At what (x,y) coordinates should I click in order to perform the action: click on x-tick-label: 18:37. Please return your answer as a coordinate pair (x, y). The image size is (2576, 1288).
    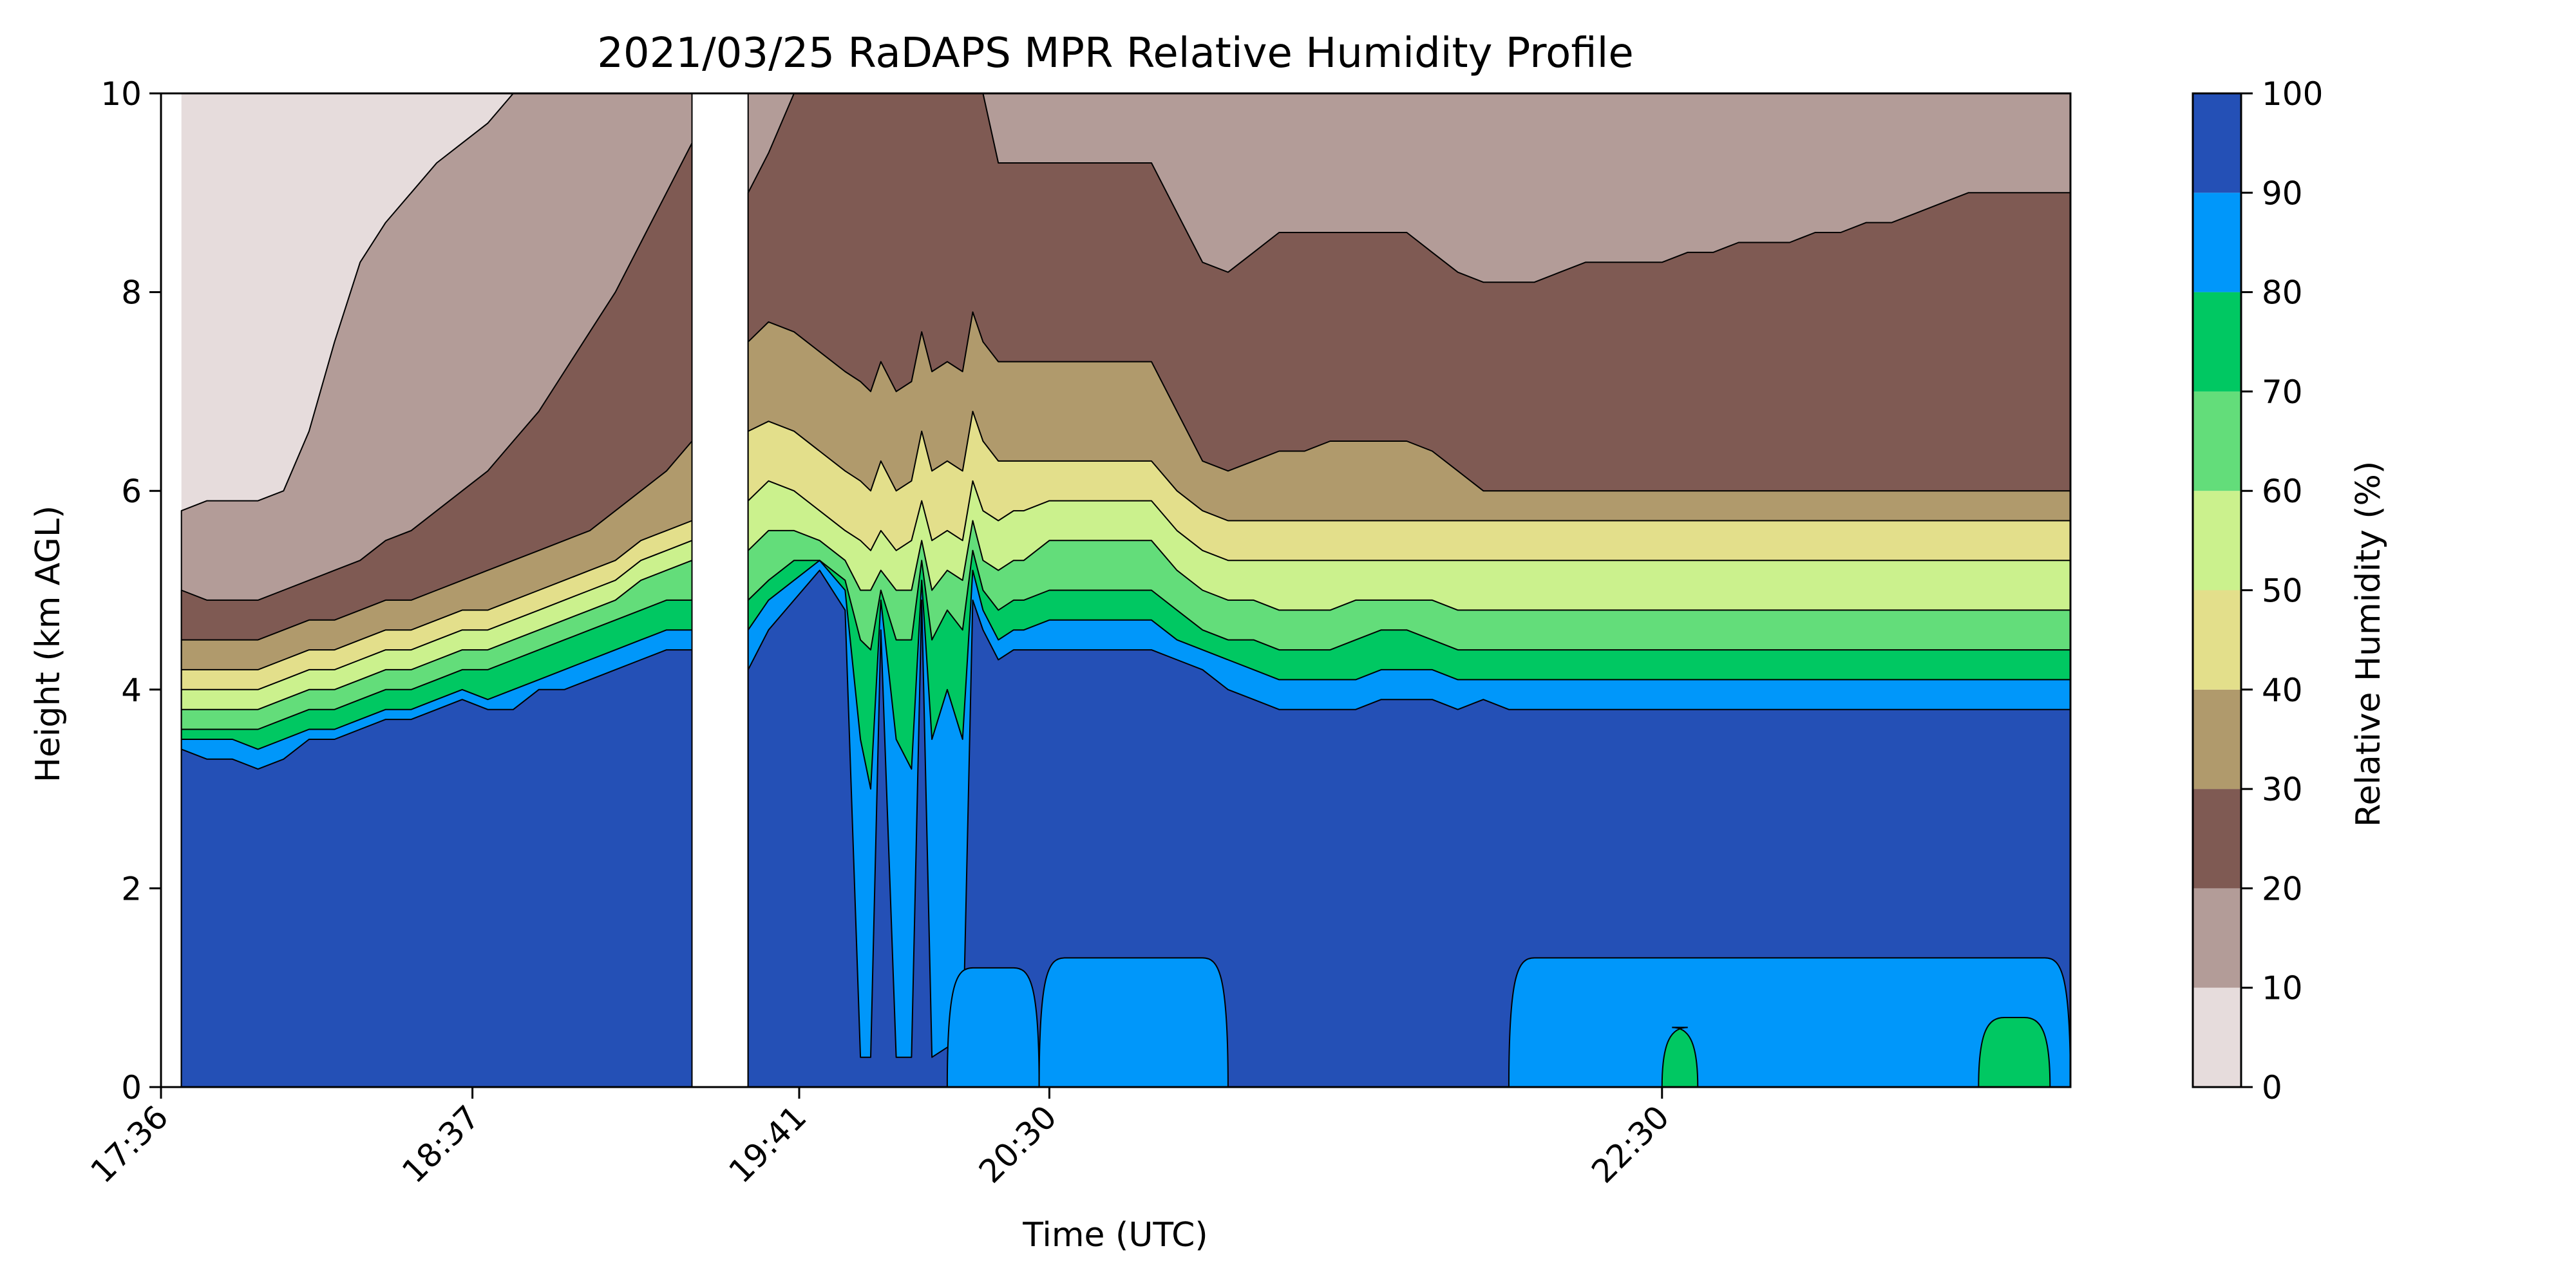
    Looking at the image, I should click on (441, 1144).